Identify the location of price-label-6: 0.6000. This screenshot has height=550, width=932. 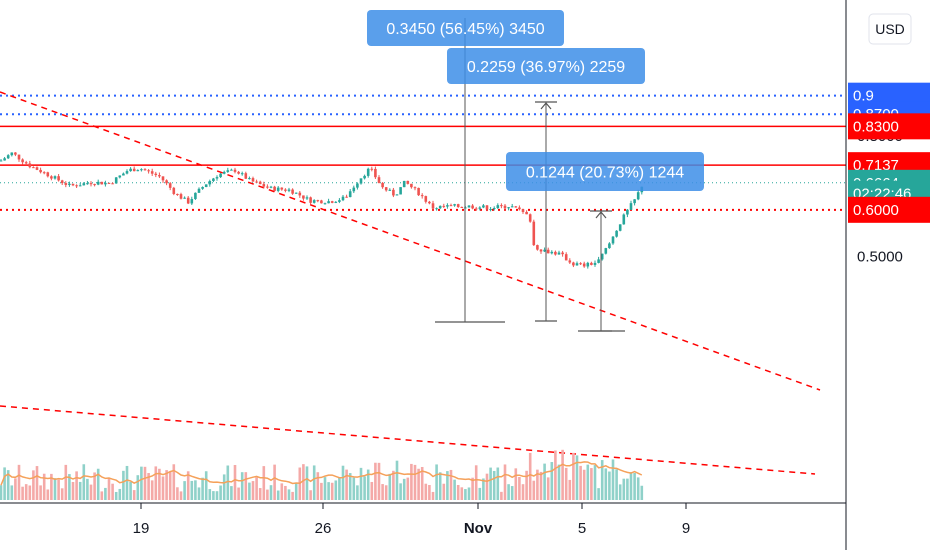
(889, 209).